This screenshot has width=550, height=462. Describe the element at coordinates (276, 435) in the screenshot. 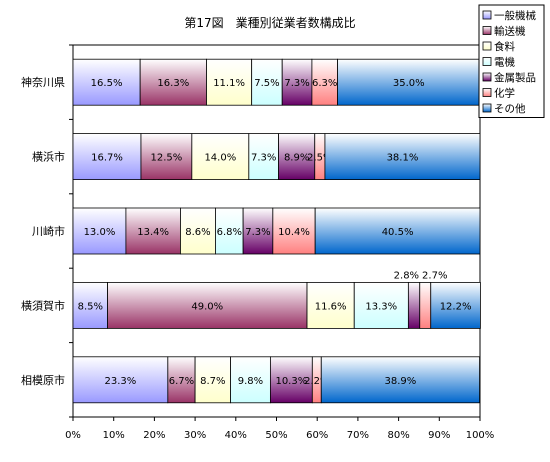

I see `x-tick-label: 50%` at that location.